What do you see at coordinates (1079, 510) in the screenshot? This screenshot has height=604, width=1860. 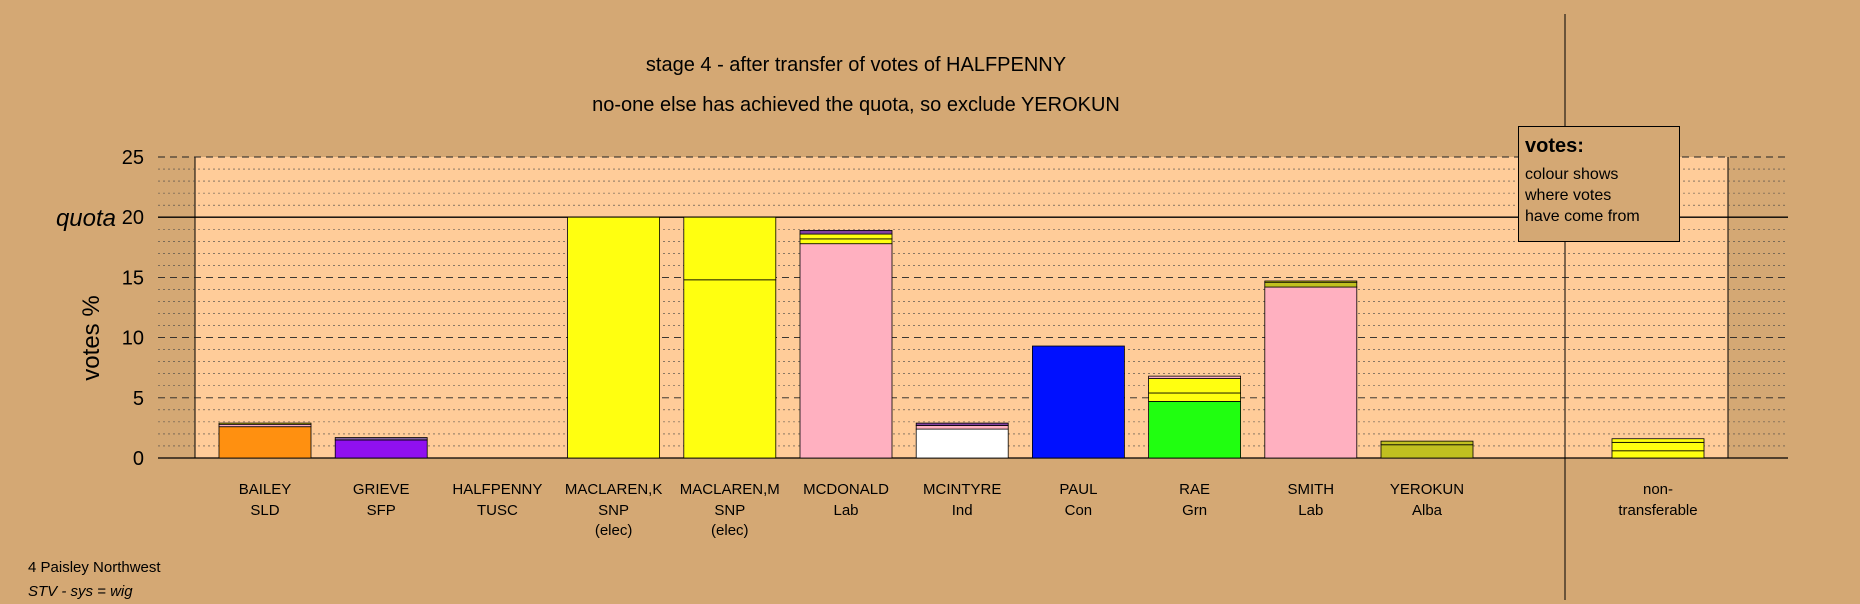 I see `candidate-party-paul: Con` at bounding box center [1079, 510].